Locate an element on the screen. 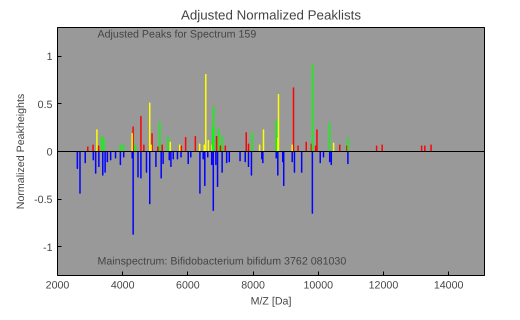  x-tick-label: 2000 is located at coordinates (58, 286).